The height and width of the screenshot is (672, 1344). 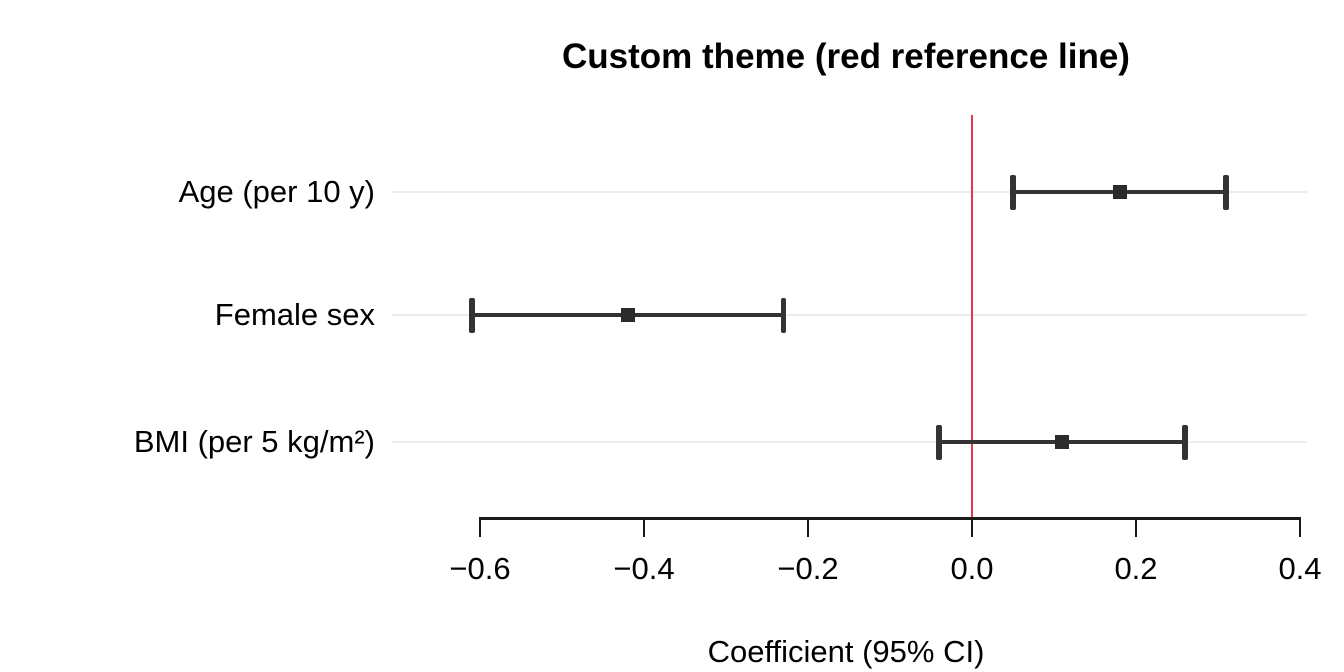 What do you see at coordinates (1300, 568) in the screenshot?
I see `x-axis-tick-label: 0.4` at bounding box center [1300, 568].